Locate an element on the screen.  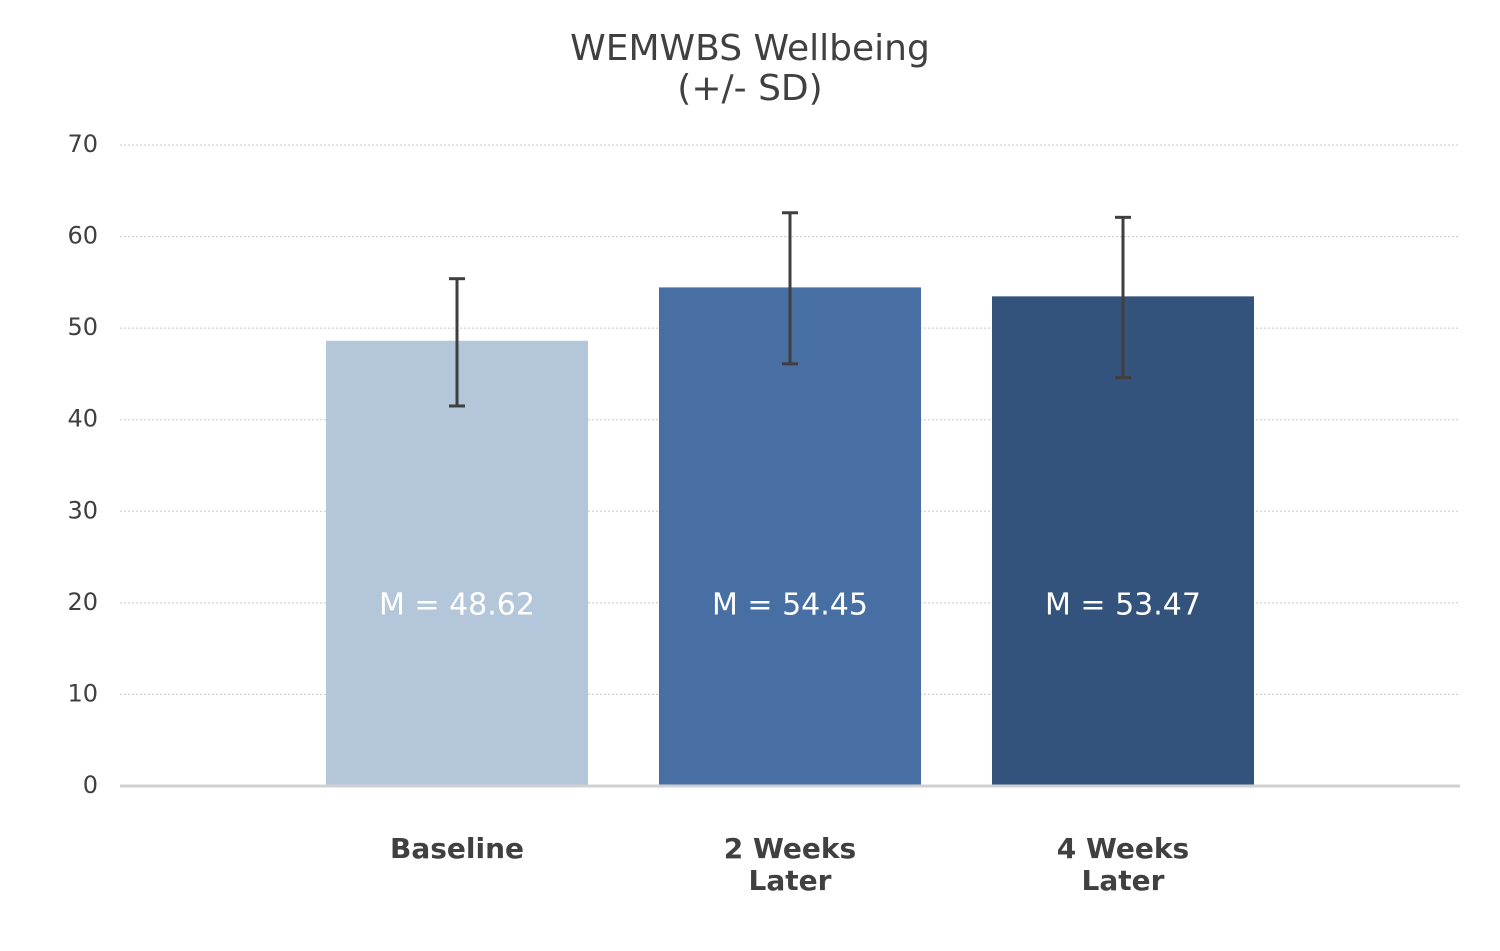
data-label: M = 53.47 is located at coordinates (1123, 605).